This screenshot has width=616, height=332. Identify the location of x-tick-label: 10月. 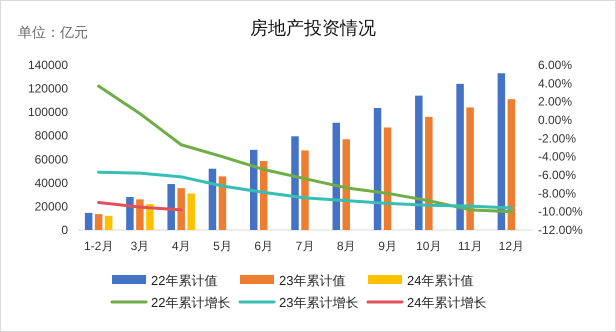
(429, 246).